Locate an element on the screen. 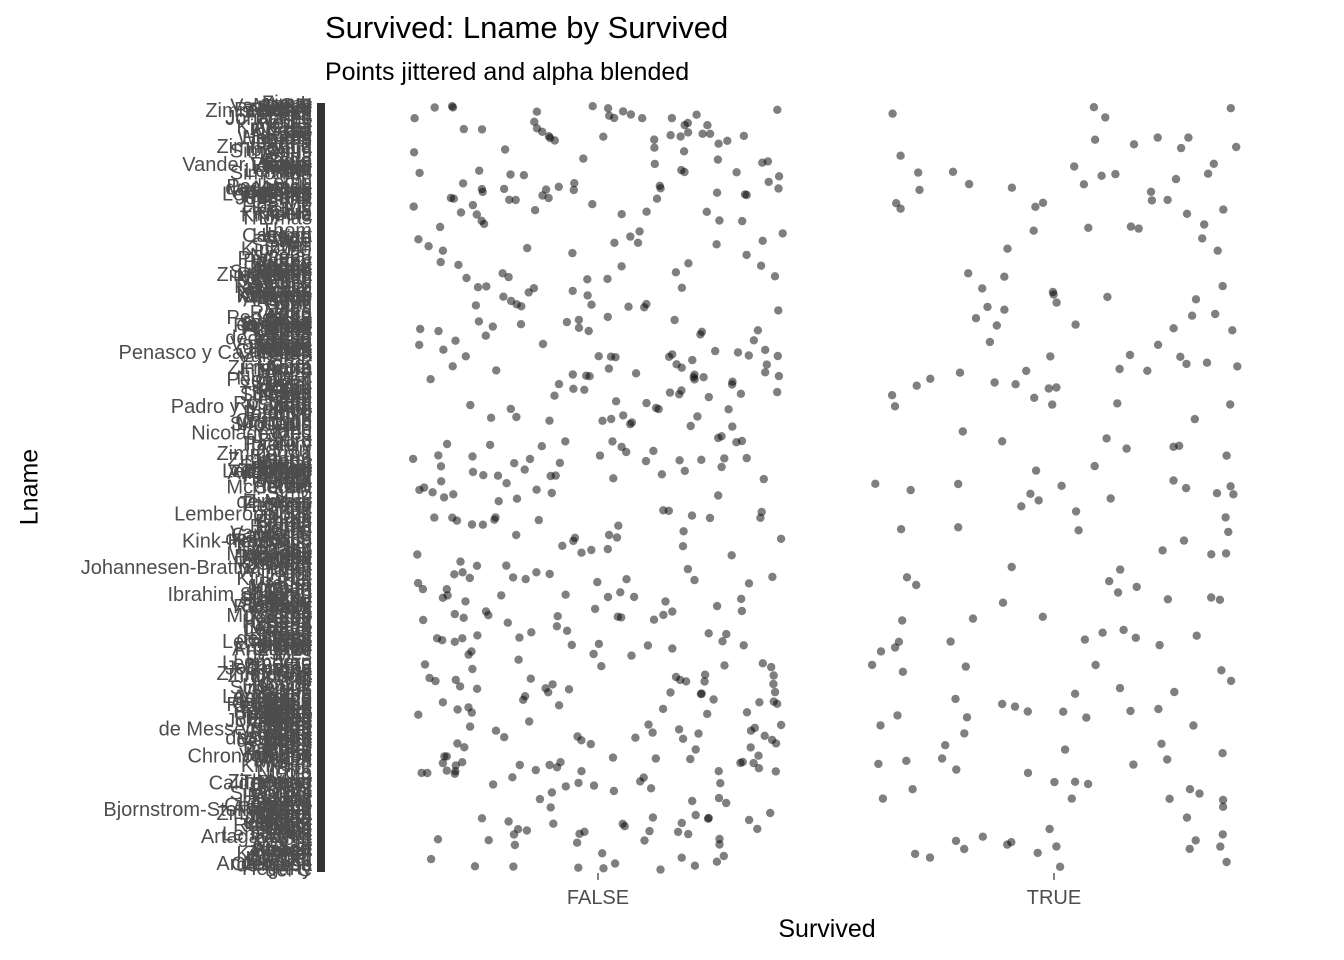 Image resolution: width=1344 pixels, height=960 pixels. y-tick-label-overlap: Willi is located at coordinates (293, 679).